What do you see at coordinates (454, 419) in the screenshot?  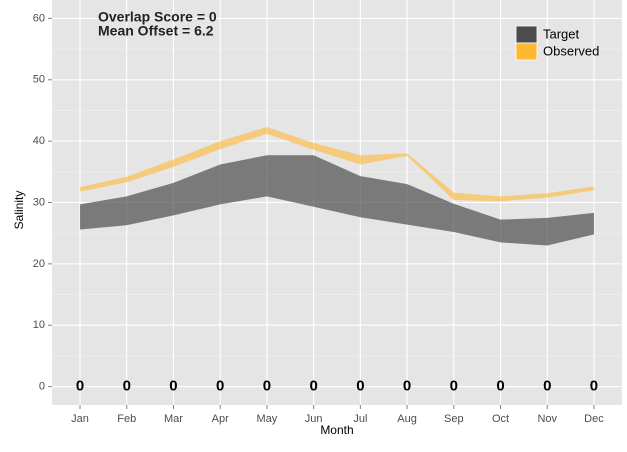 I see `x-tick-label: Sep` at bounding box center [454, 419].